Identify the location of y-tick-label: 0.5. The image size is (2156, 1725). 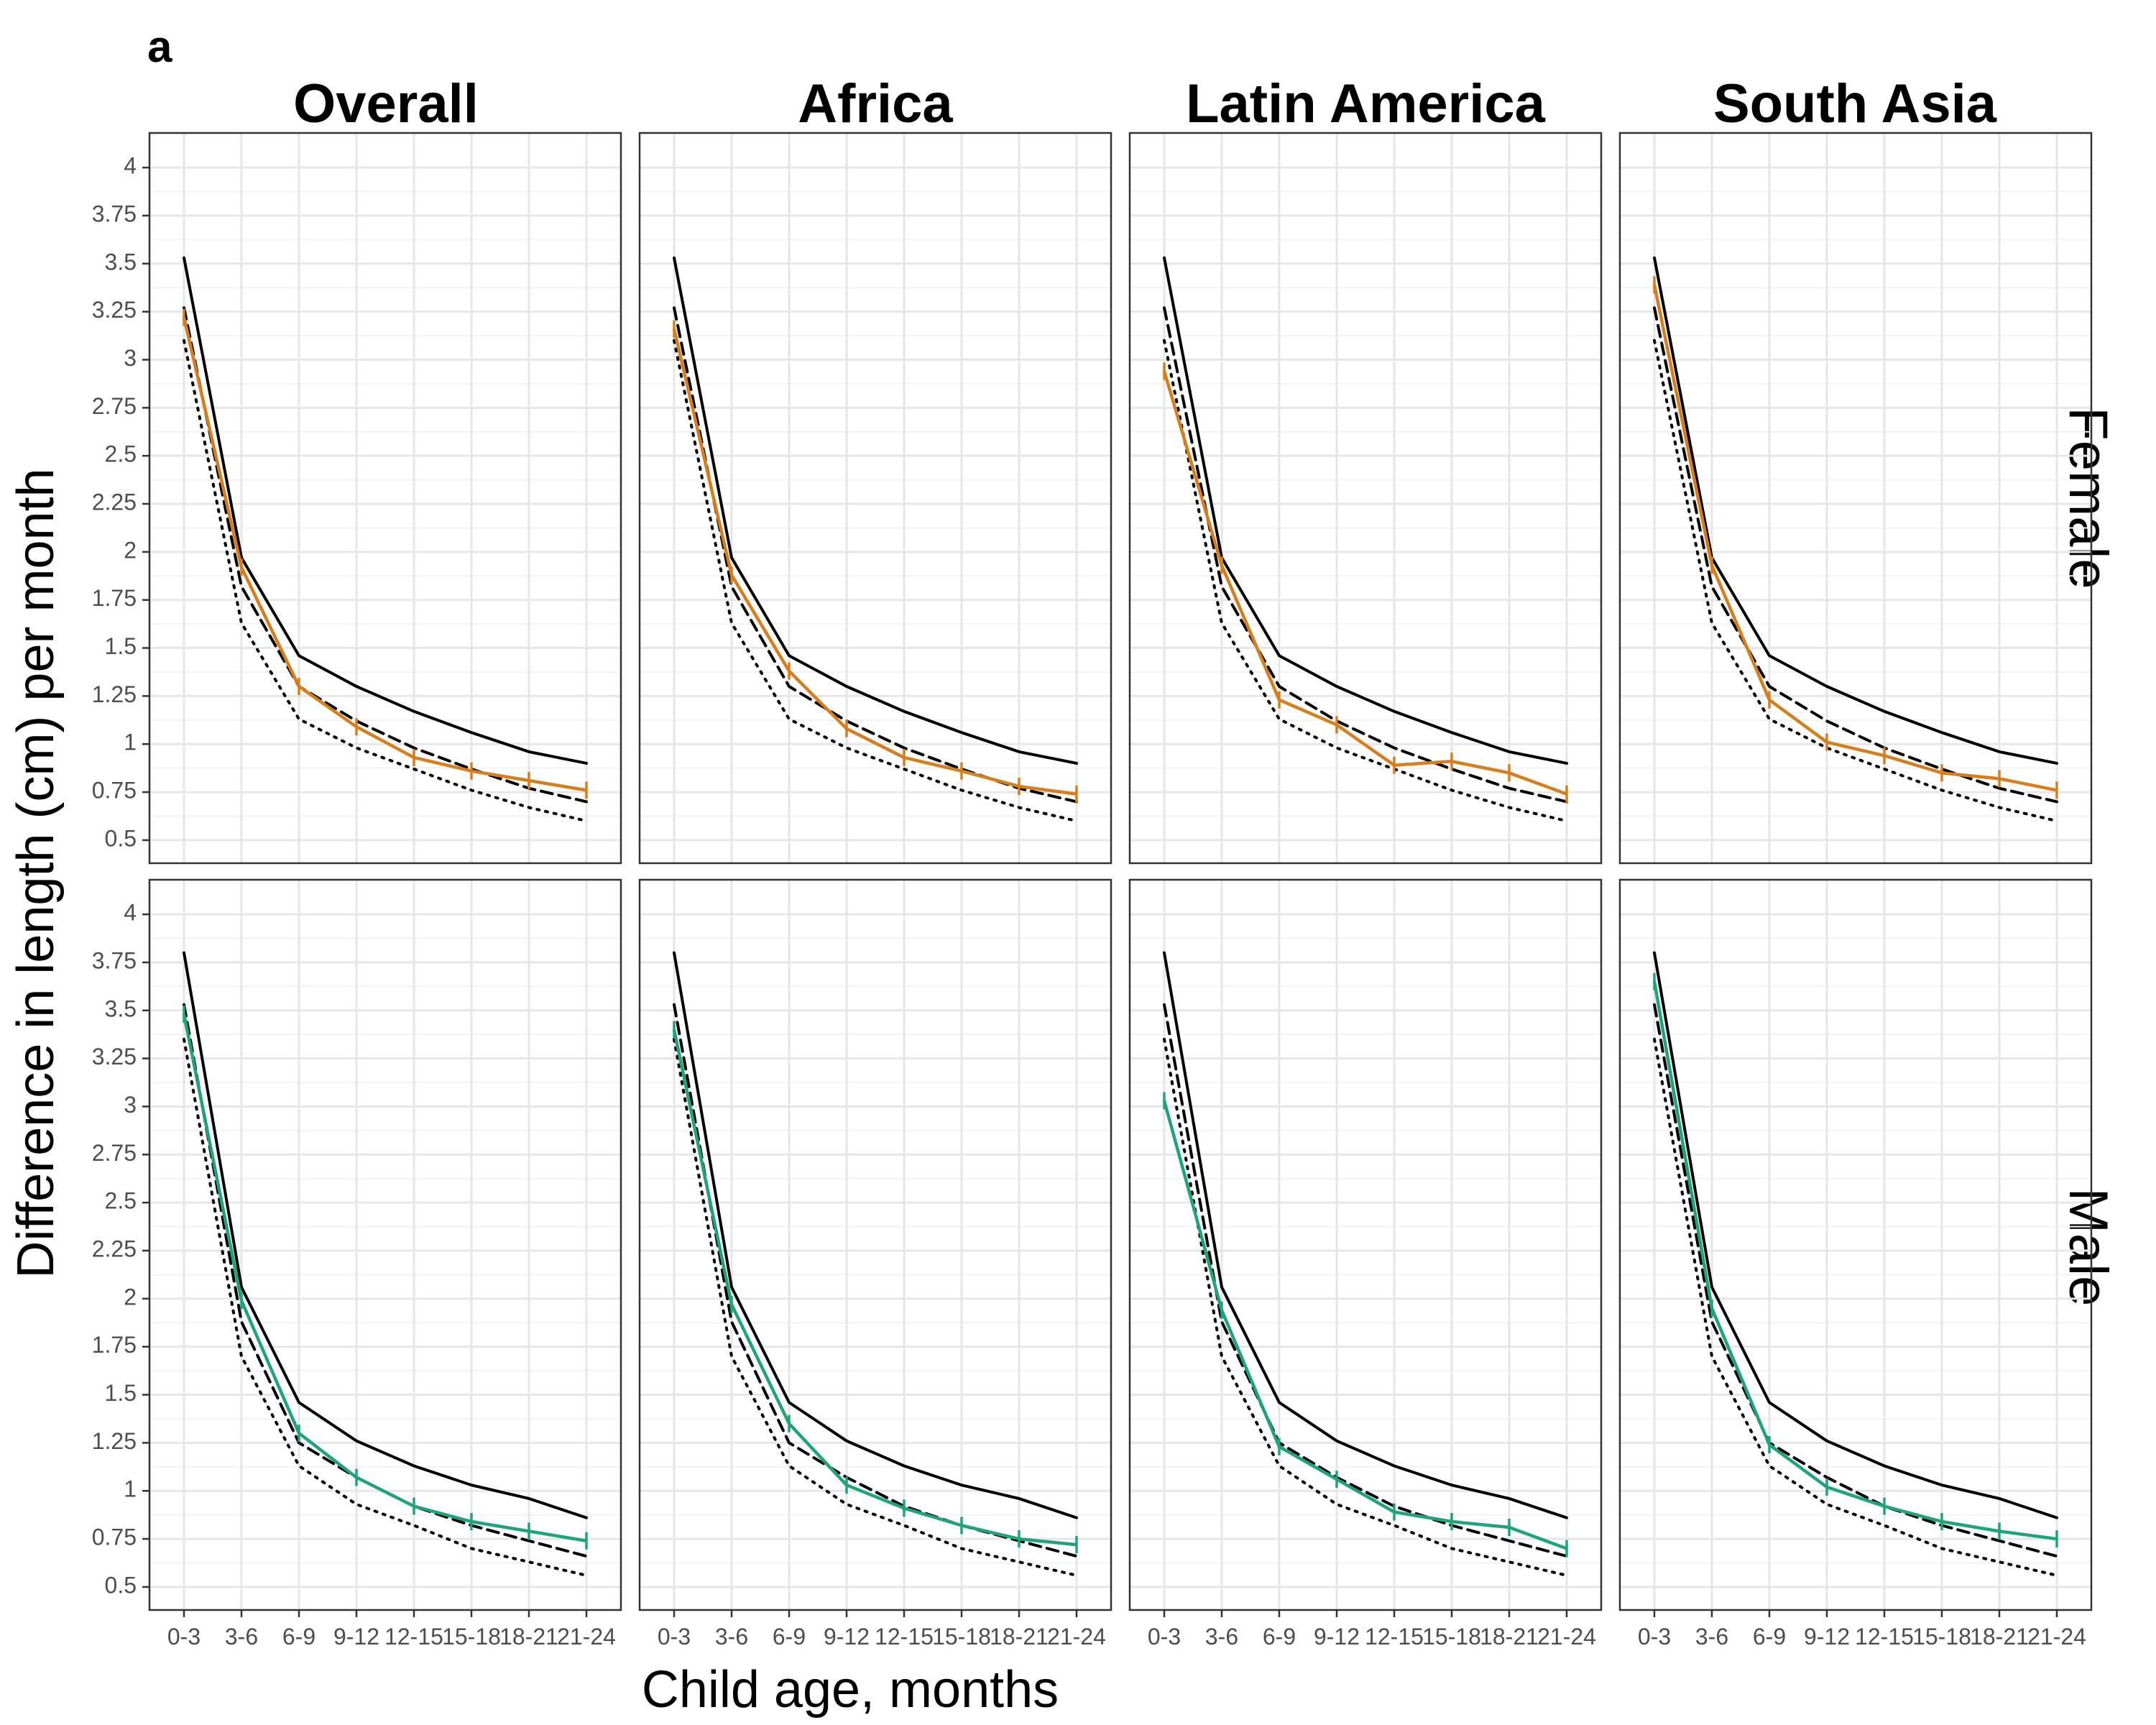
(121, 1585).